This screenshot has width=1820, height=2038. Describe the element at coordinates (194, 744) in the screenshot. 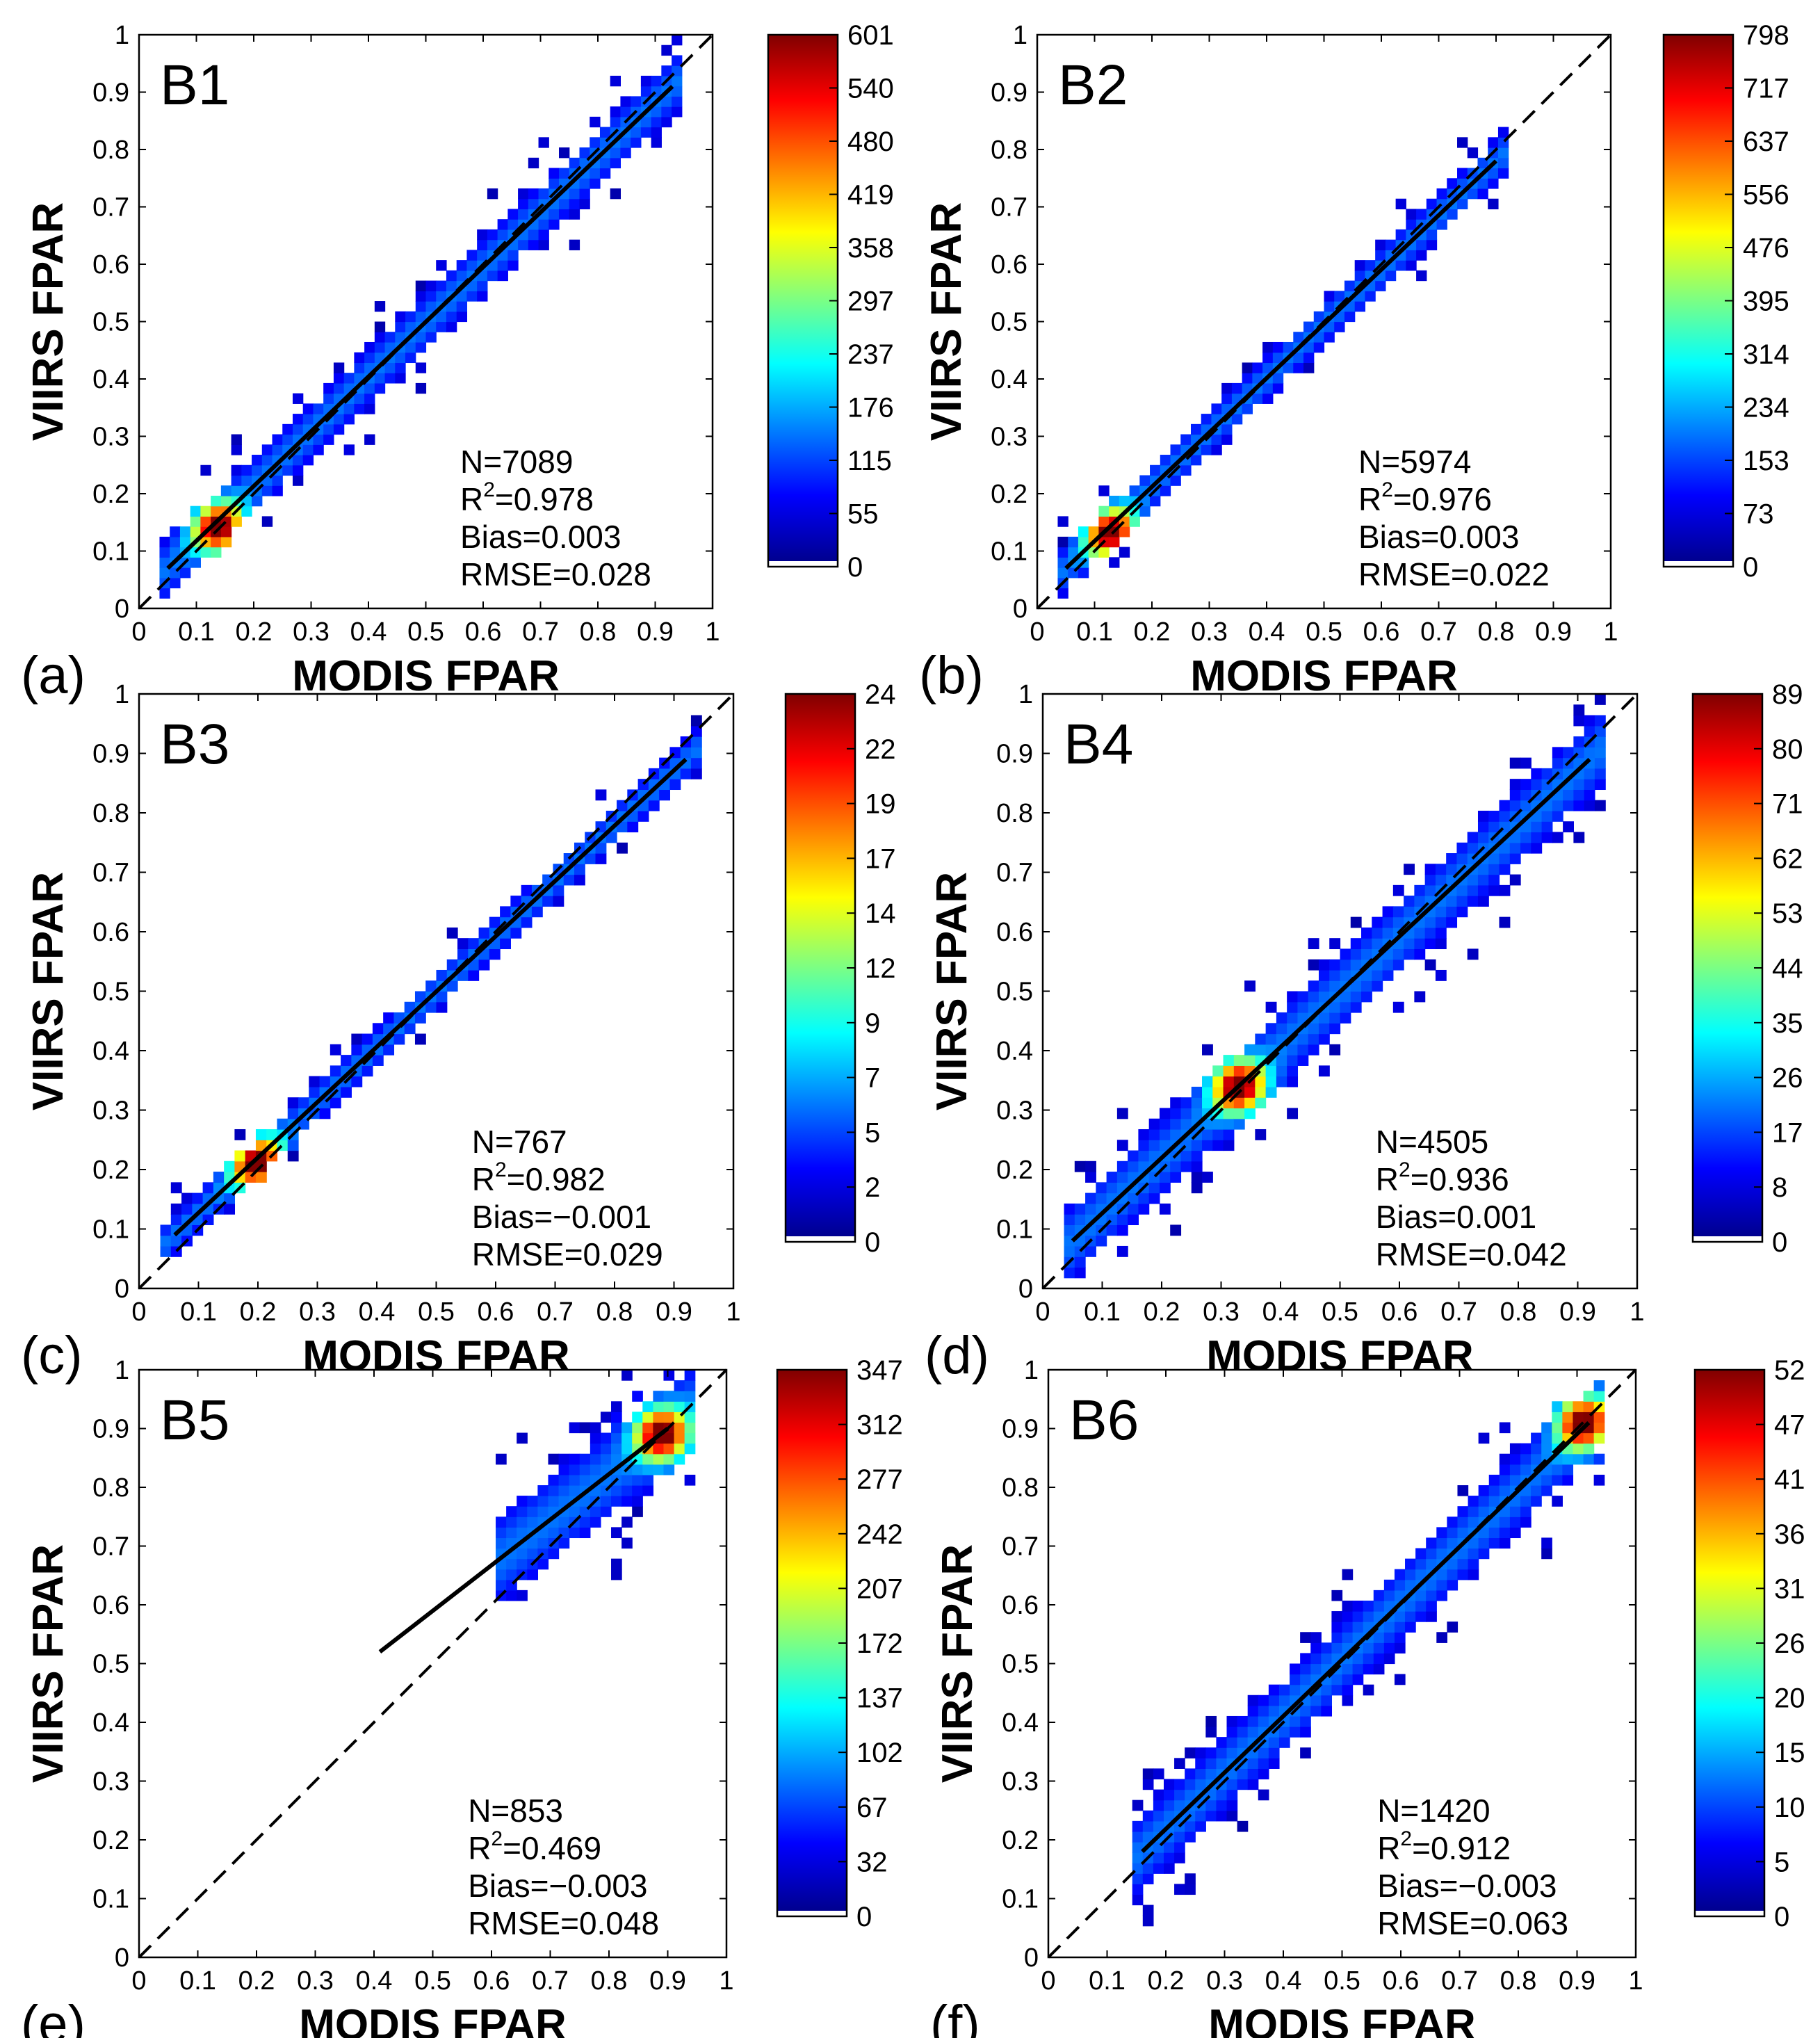

I see `band-title: B3` at that location.